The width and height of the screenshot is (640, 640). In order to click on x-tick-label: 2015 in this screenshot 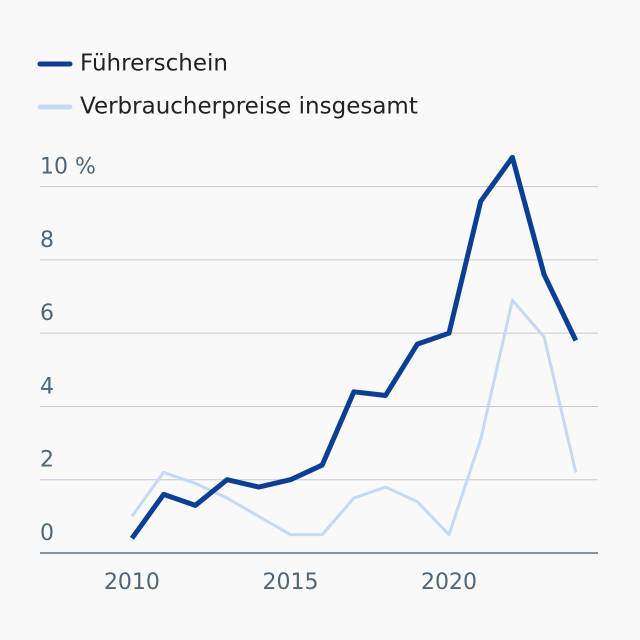, I will do `click(290, 582)`.